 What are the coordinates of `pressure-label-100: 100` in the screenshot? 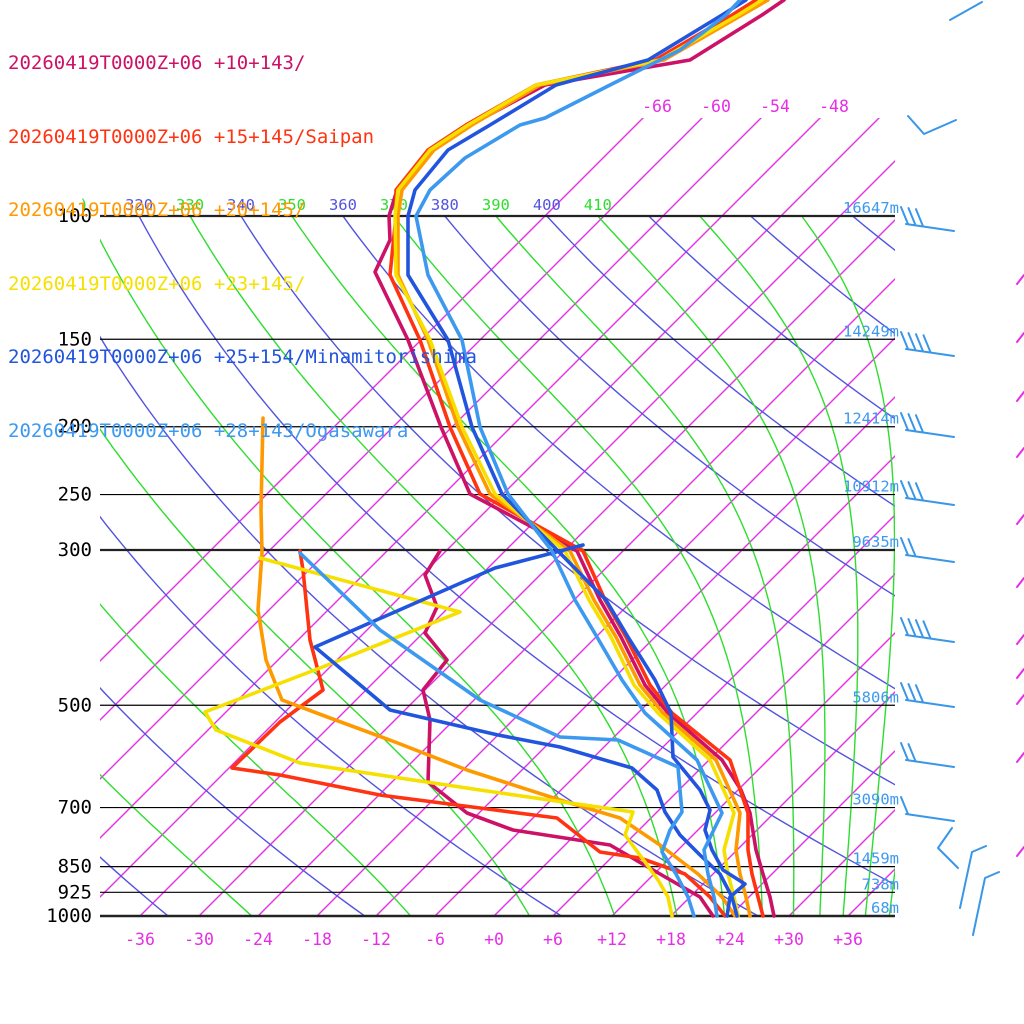 It's located at (75, 216).